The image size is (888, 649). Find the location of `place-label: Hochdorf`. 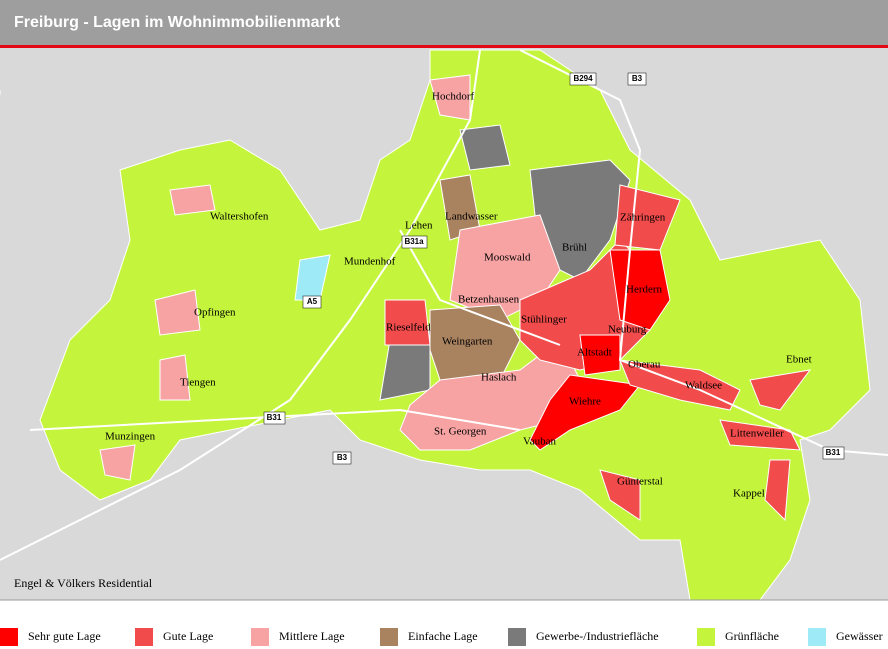

place-label: Hochdorf is located at coordinates (453, 97).